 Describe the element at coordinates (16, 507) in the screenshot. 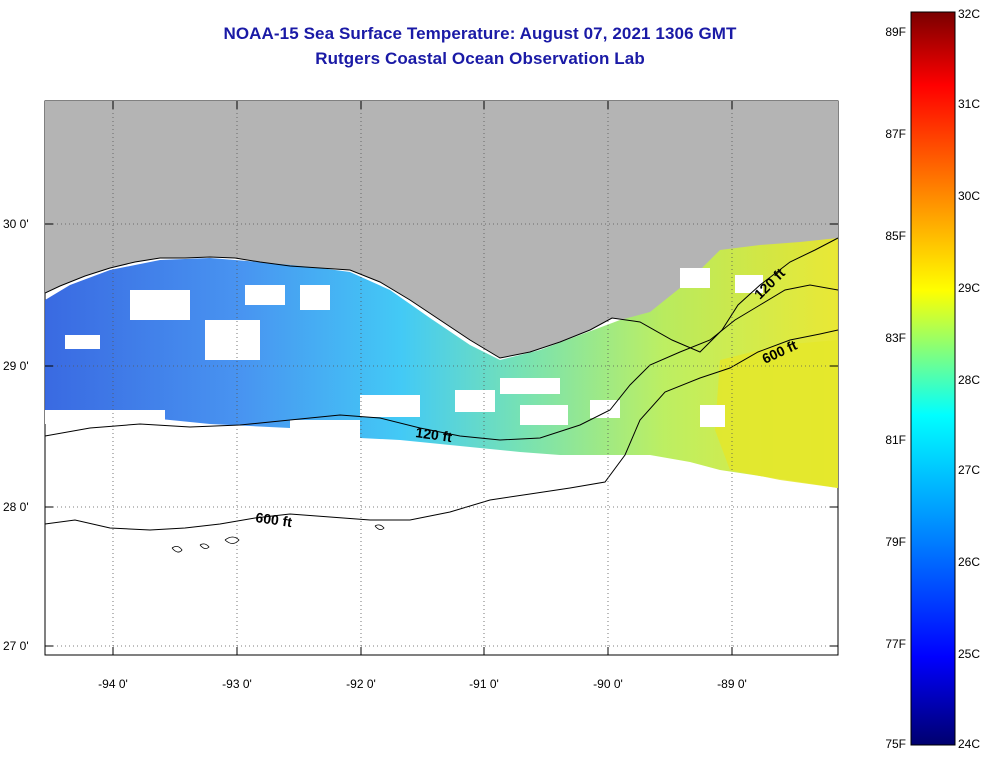

I see `lat-label-28: 28 0'` at that location.